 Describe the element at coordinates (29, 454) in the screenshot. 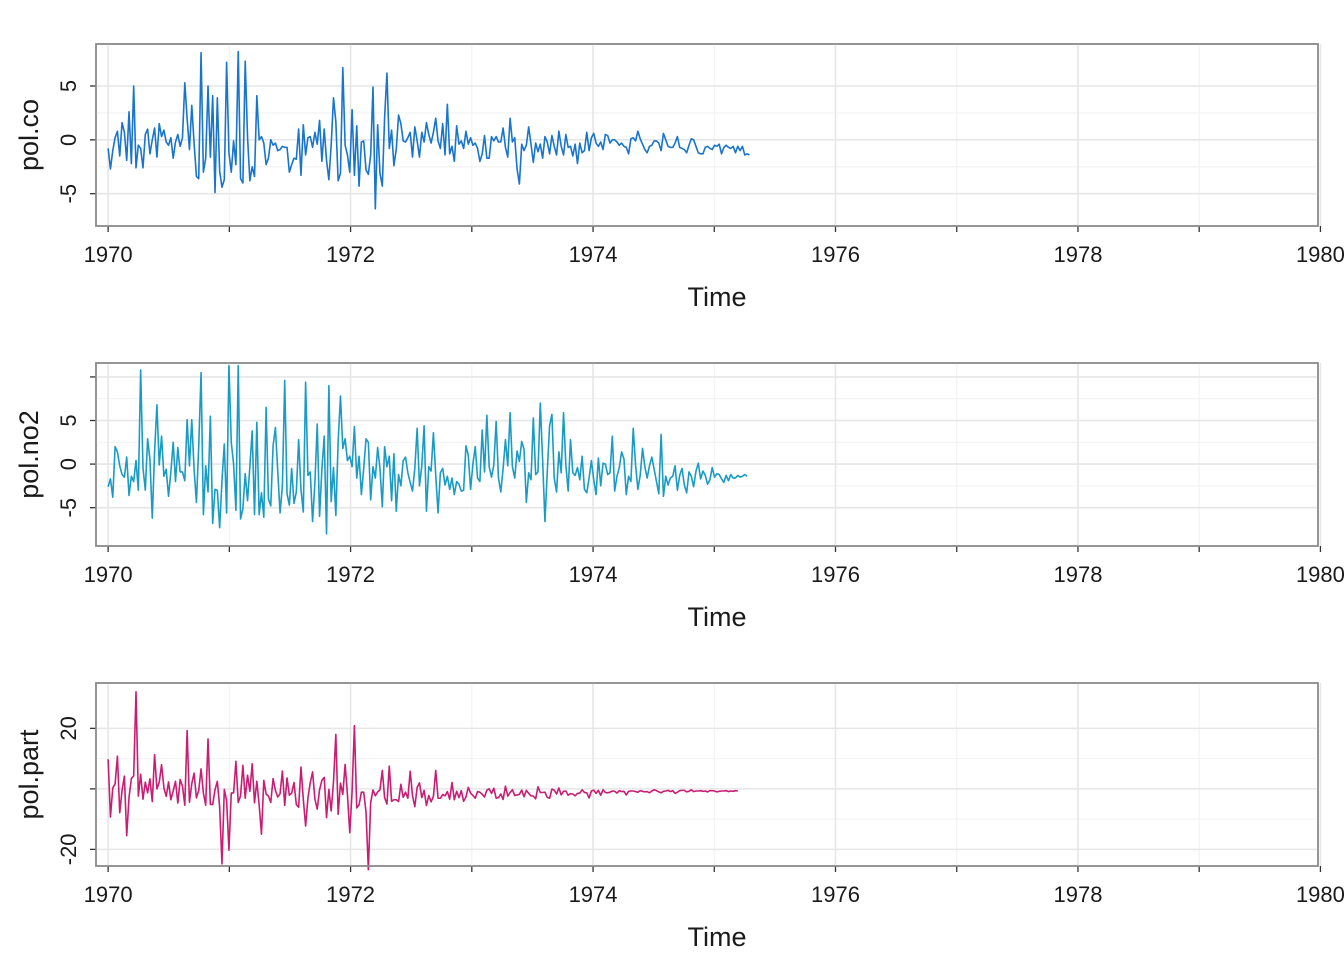

I see `y-axis-title: pol.no2` at that location.